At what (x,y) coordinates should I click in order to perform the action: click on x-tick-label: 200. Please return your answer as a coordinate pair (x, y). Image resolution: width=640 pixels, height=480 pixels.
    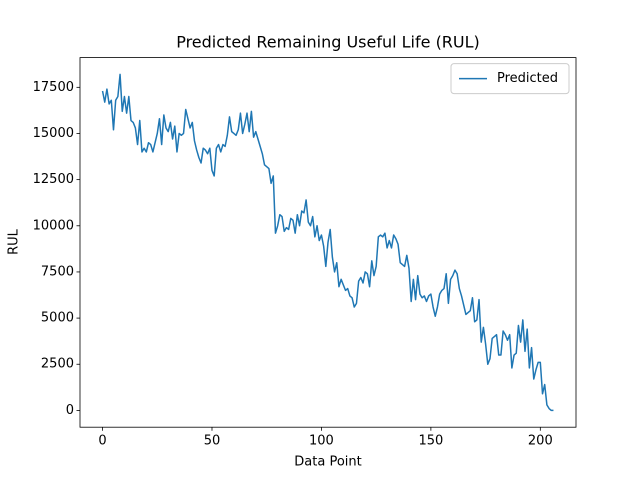
    Looking at the image, I should click on (540, 441).